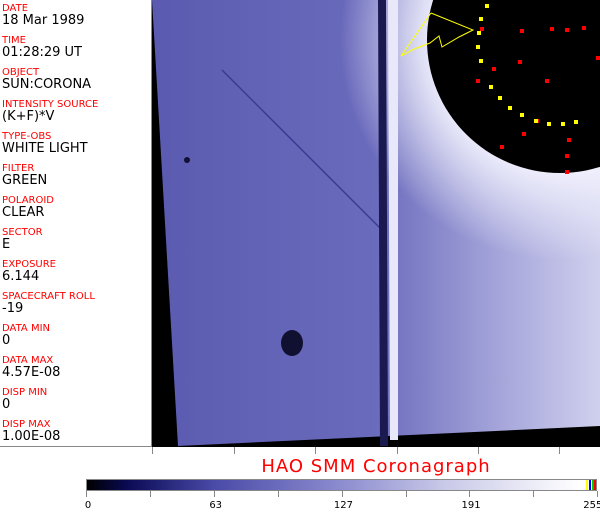  I want to click on colorbar-tick-label: 127, so click(343, 505).